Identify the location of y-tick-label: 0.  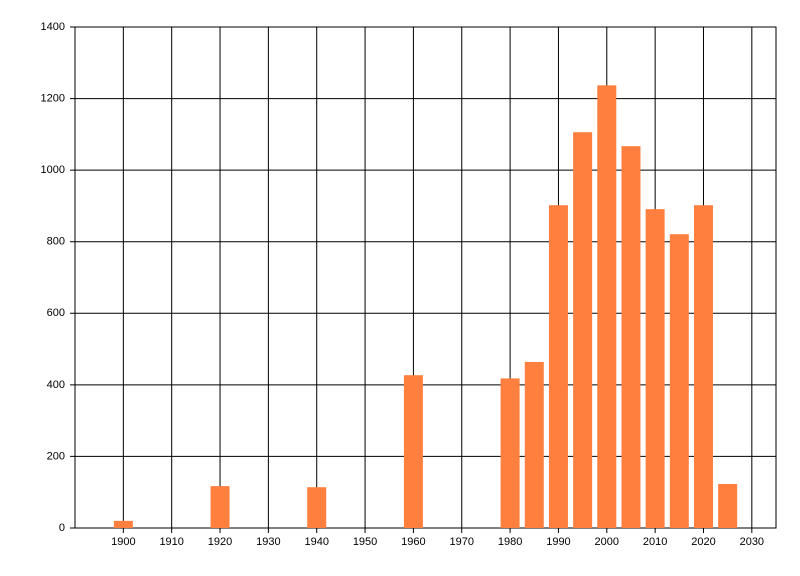
(62, 528).